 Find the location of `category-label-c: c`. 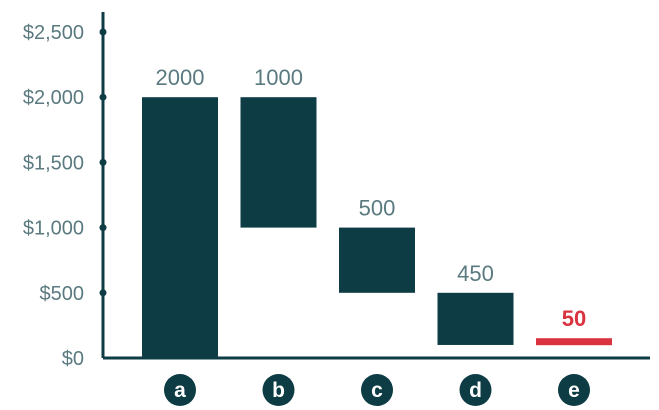

category-label-c: c is located at coordinates (377, 390).